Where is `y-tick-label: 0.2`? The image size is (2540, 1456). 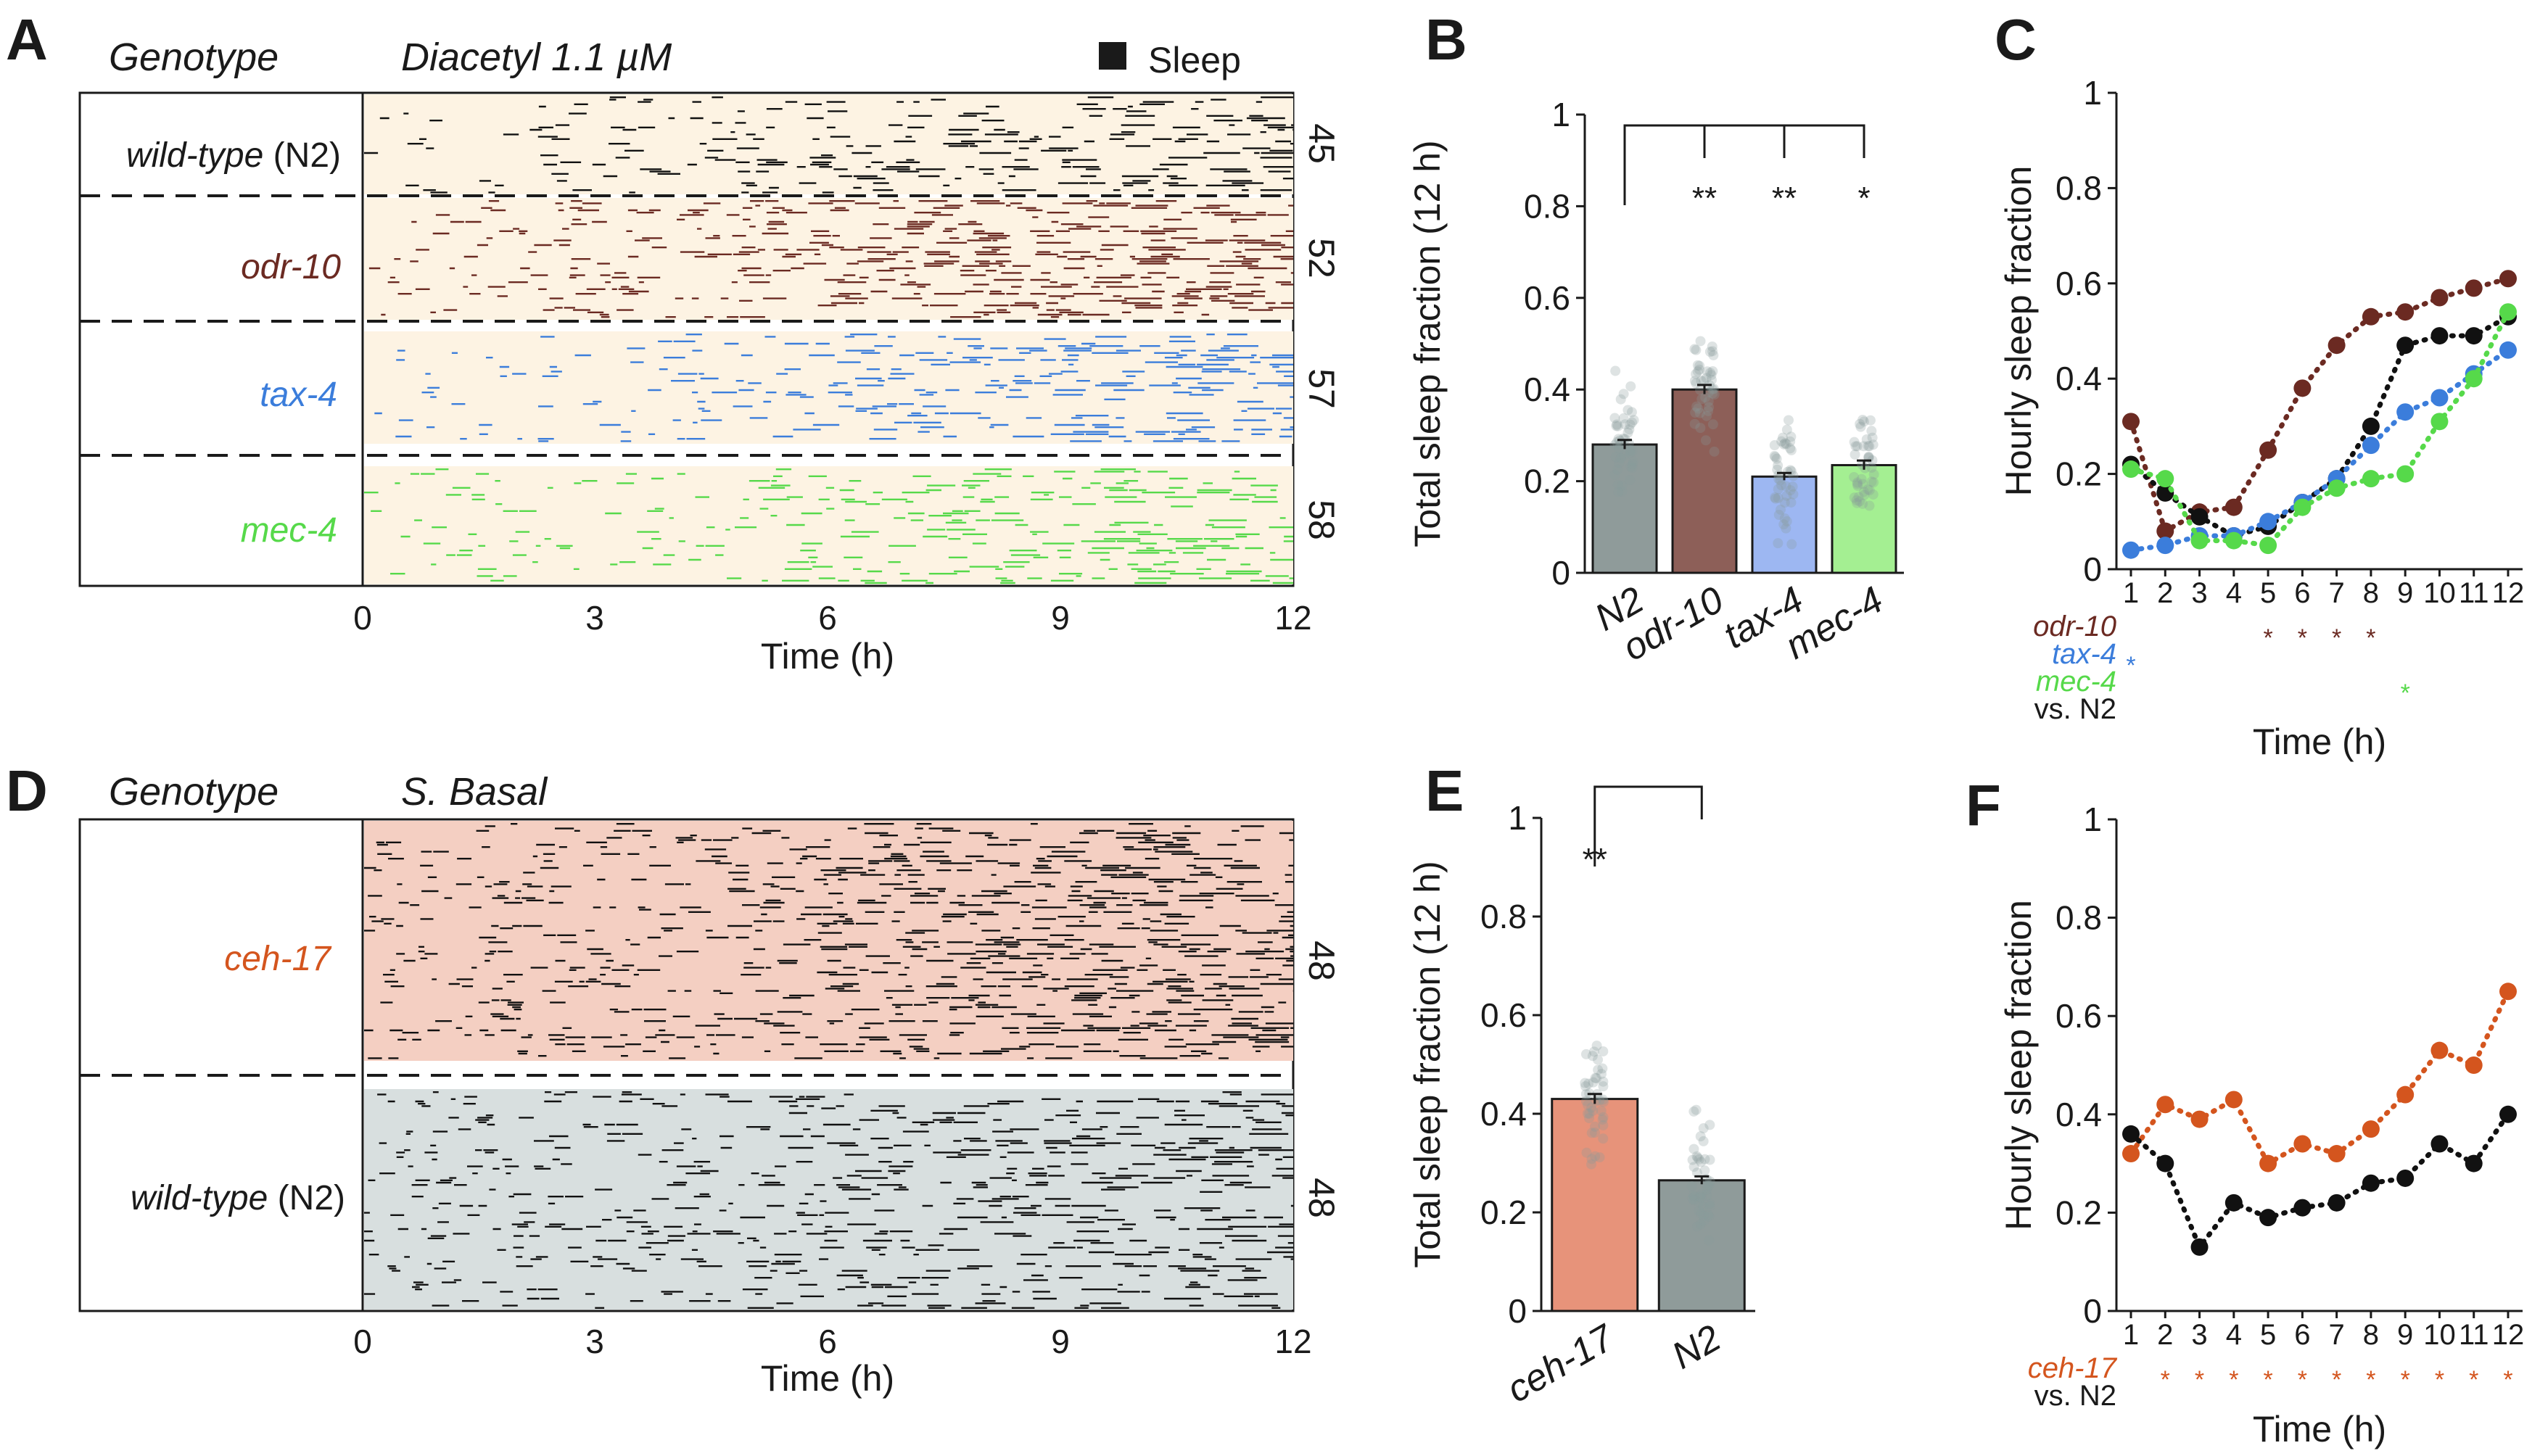 y-tick-label: 0.2 is located at coordinates (2078, 1212).